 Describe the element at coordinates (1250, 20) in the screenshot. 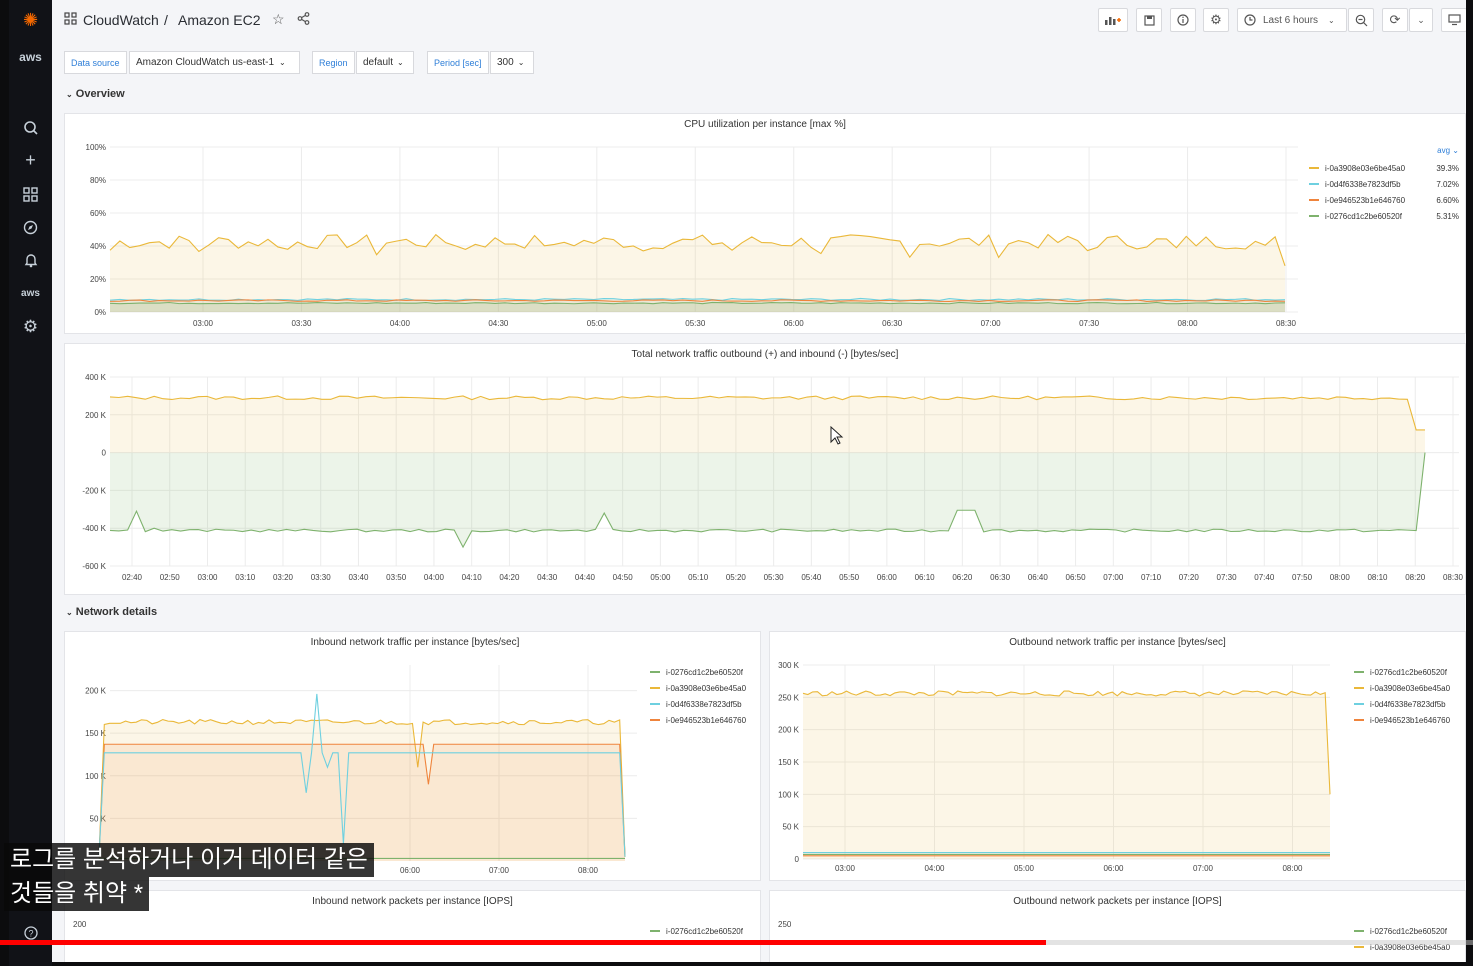

I see `clock-icon` at that location.